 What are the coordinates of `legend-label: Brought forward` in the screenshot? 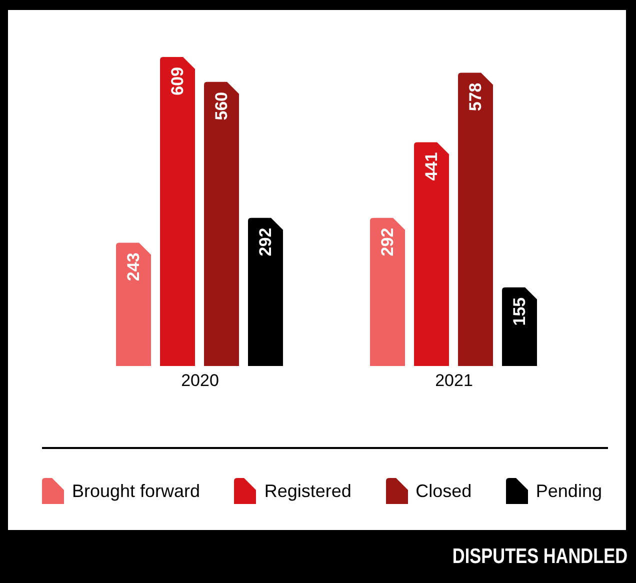 It's located at (136, 491).